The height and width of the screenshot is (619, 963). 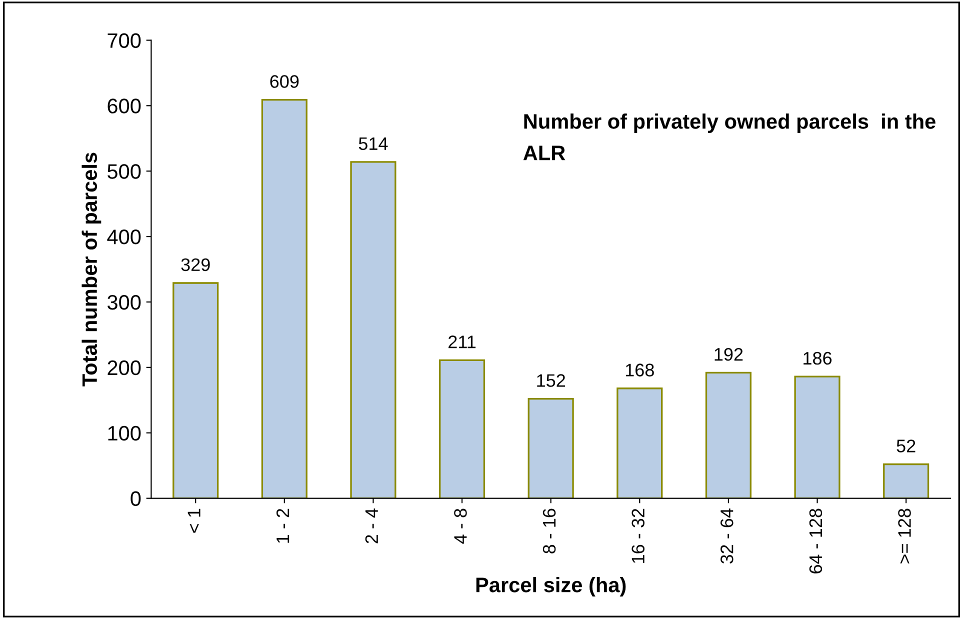 What do you see at coordinates (284, 81) in the screenshot?
I see `data-label: 609` at bounding box center [284, 81].